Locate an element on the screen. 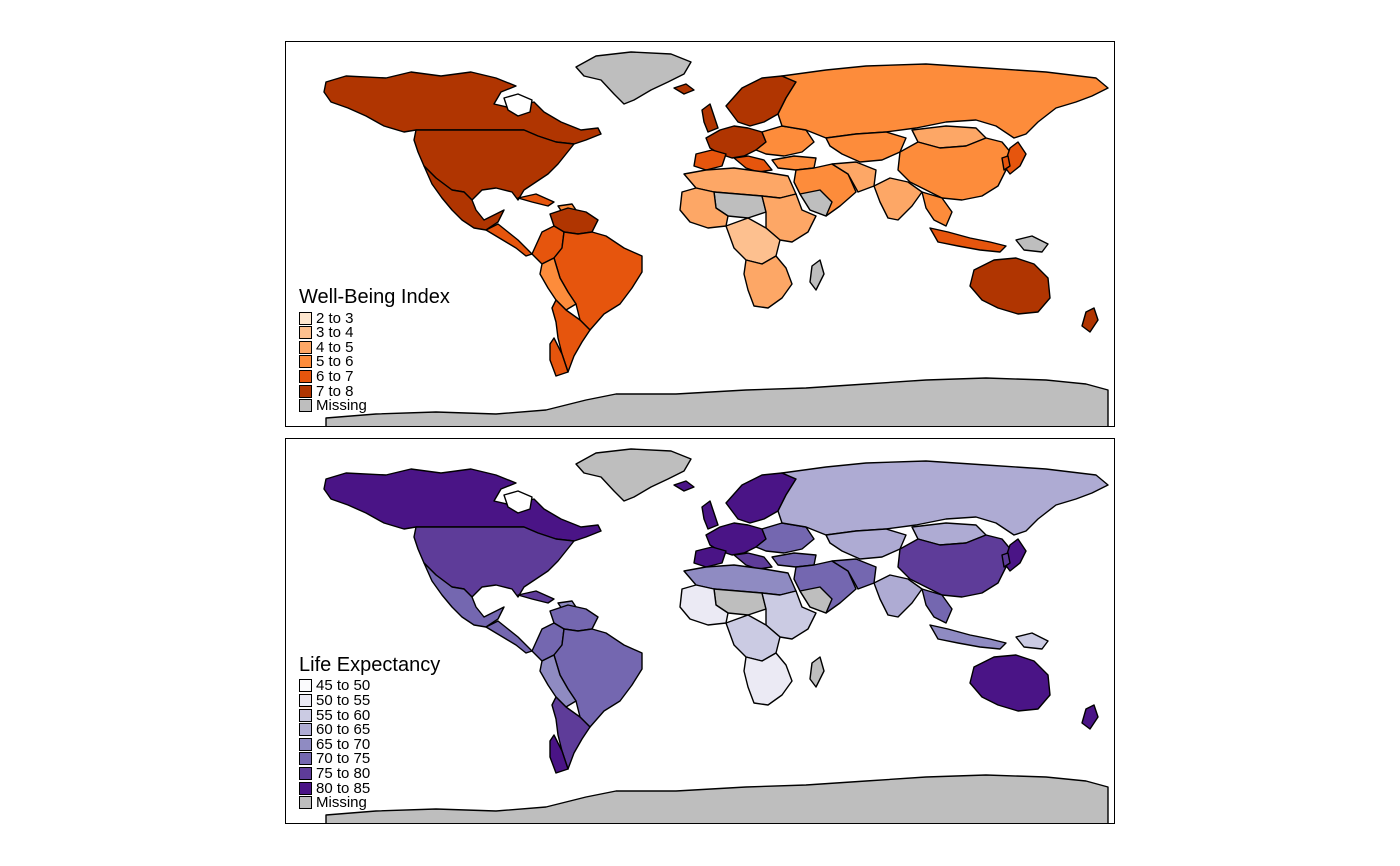 The width and height of the screenshot is (1400, 866). legend-item: 80 to 85 is located at coordinates (369, 788).